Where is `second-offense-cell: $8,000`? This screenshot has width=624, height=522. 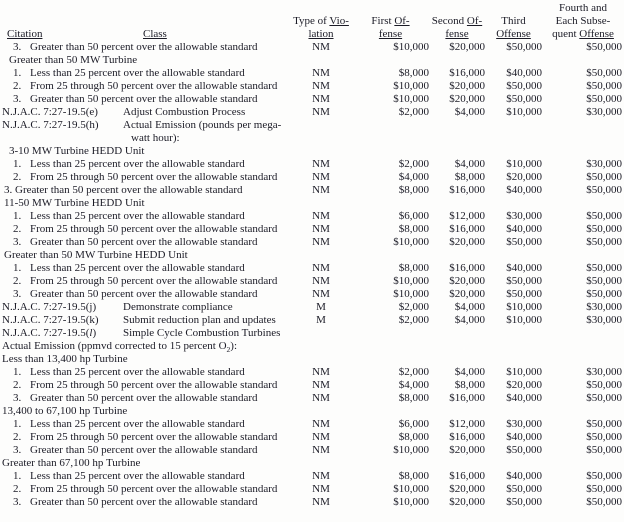 second-offense-cell: $8,000 is located at coordinates (469, 177).